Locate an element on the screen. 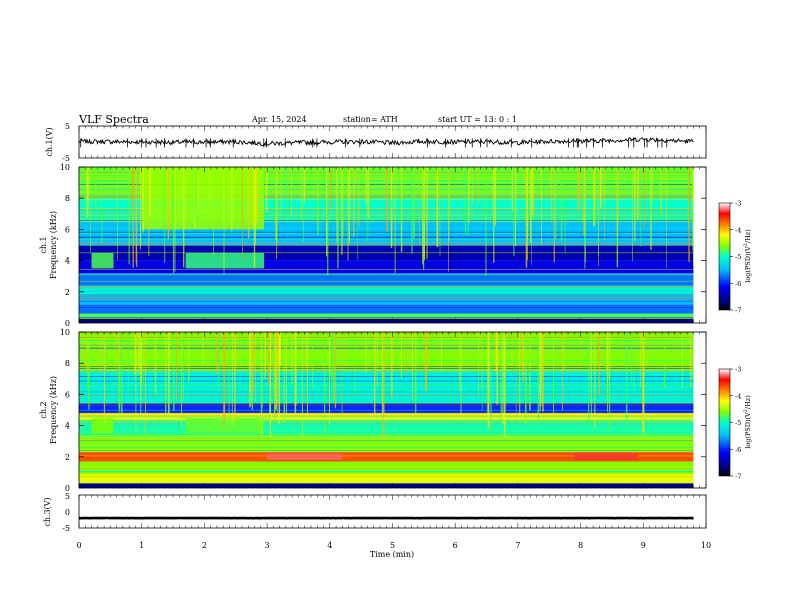  header-date: Apr. 15, 2024 is located at coordinates (279, 119).